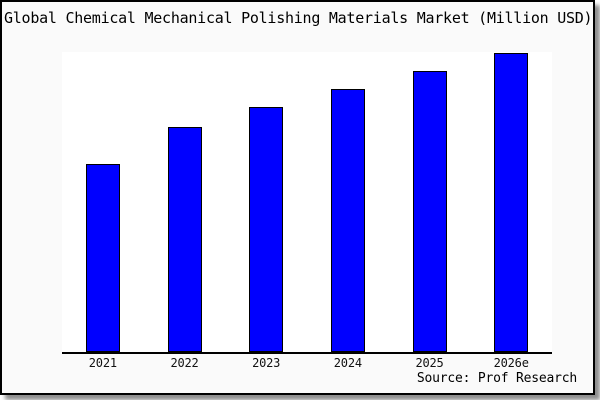 This screenshot has width=600, height=400. Describe the element at coordinates (266, 363) in the screenshot. I see `x-tick-label-2023: 2023` at that location.